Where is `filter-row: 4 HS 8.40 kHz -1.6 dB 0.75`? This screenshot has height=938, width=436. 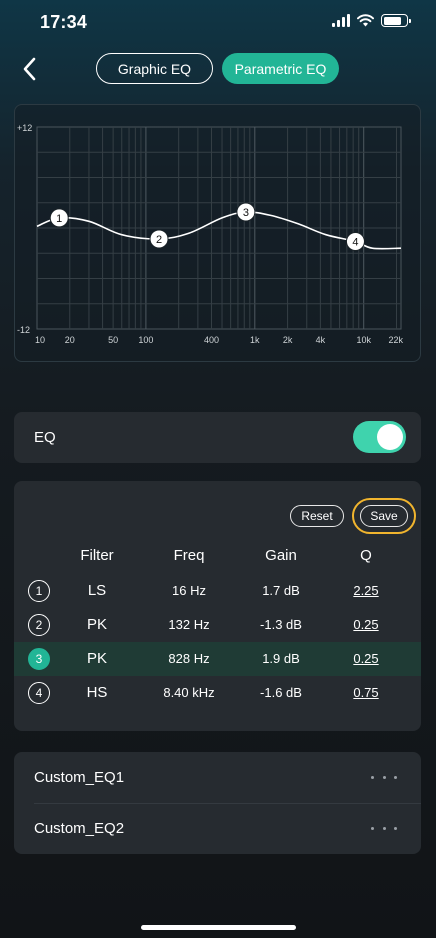
filter-row: 4 HS 8.40 kHz -1.6 dB 0.75 is located at coordinates (217, 693).